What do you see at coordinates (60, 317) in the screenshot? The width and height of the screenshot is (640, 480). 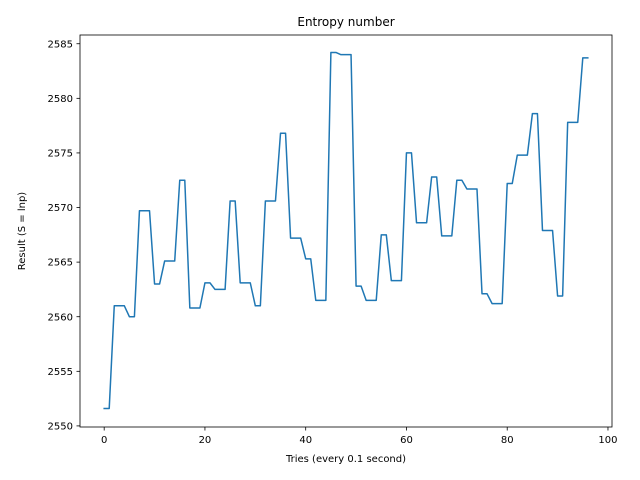 I see `y-tick-label: 2560` at bounding box center [60, 317].